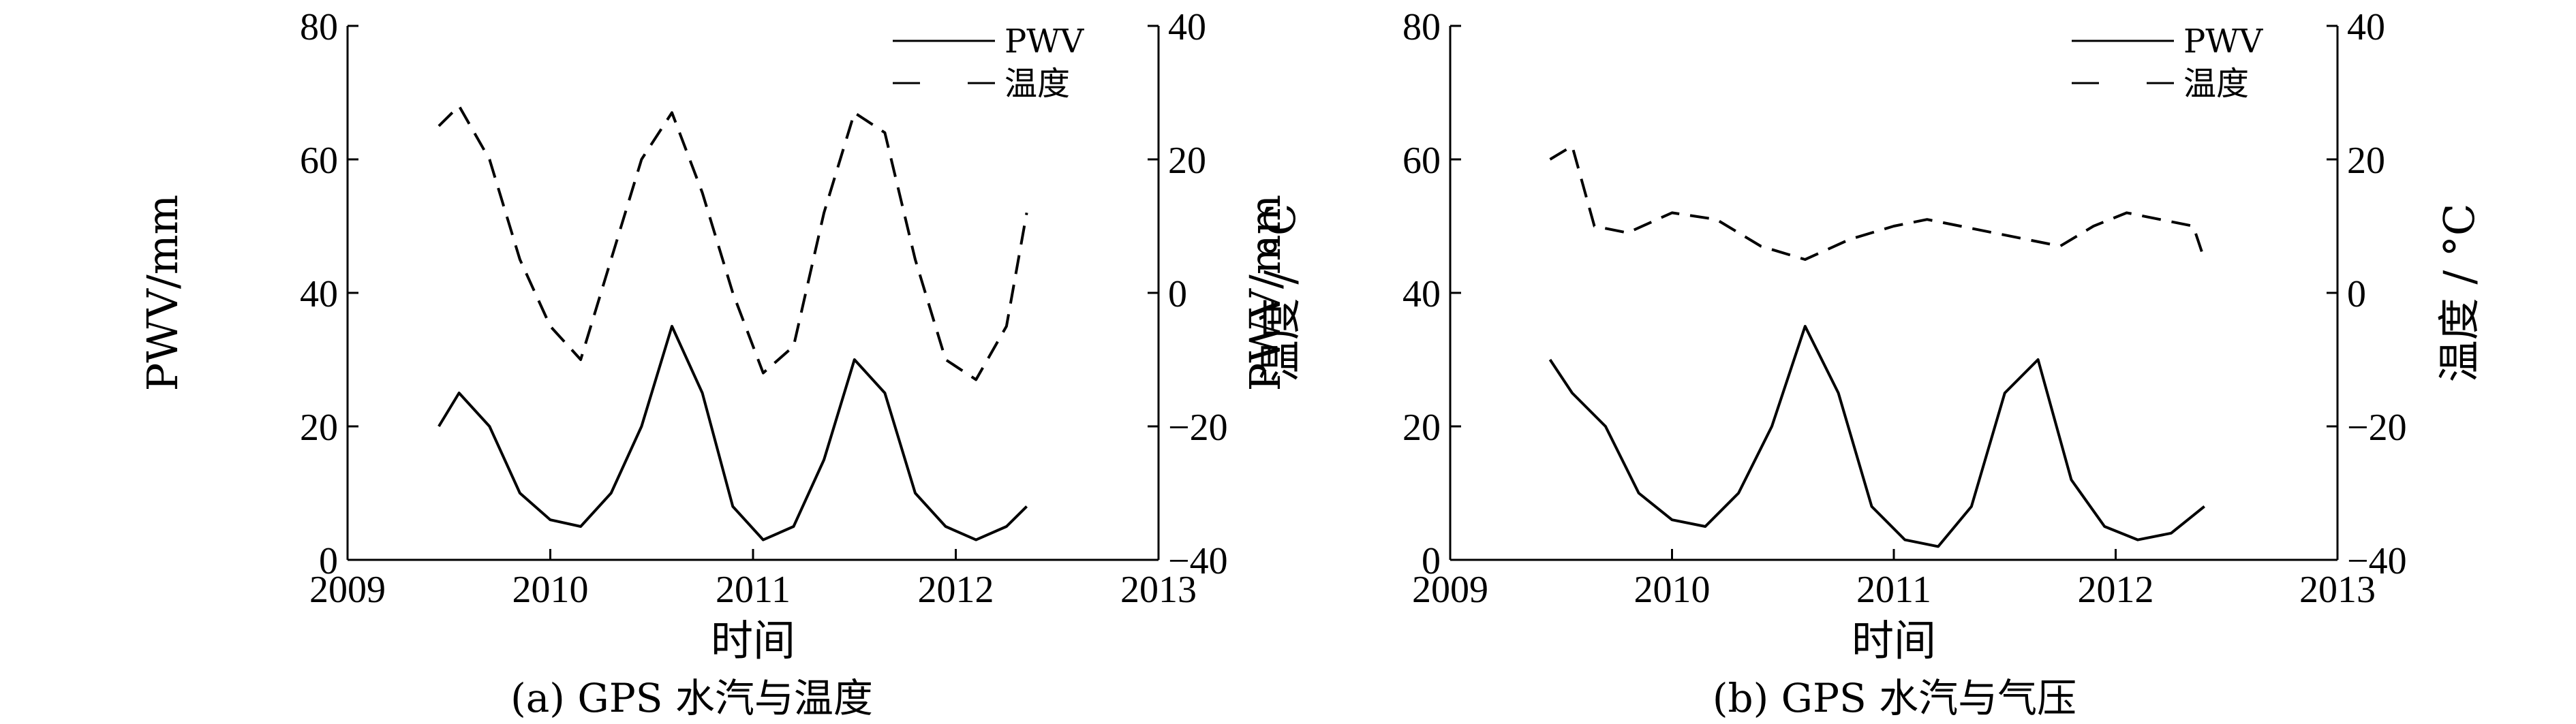 The width and height of the screenshot is (2576, 724). What do you see at coordinates (1894, 698) in the screenshot?
I see `panel-caption: (b) GPS 水汽与气压` at bounding box center [1894, 698].